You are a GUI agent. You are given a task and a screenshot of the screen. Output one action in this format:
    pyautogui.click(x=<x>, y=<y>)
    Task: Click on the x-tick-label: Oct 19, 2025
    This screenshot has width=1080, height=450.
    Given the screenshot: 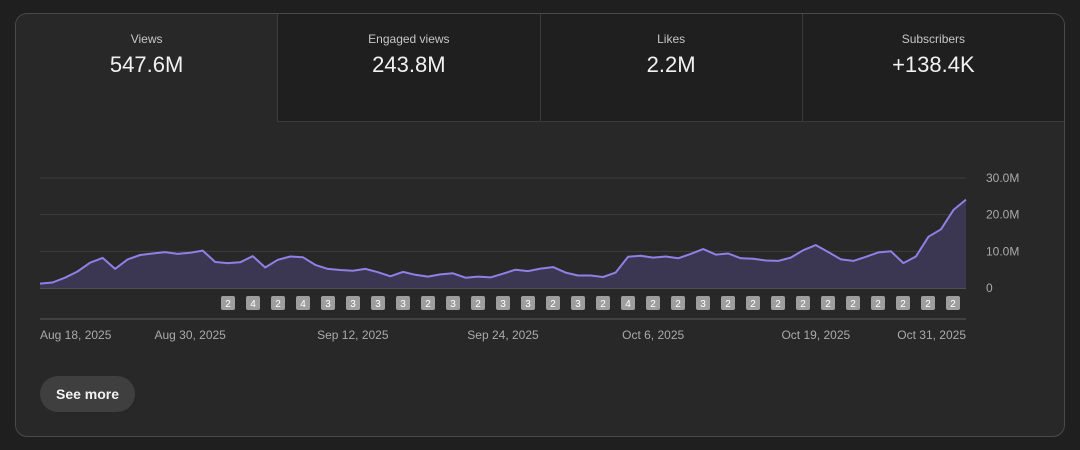 What is the action you would take?
    pyautogui.click(x=815, y=335)
    